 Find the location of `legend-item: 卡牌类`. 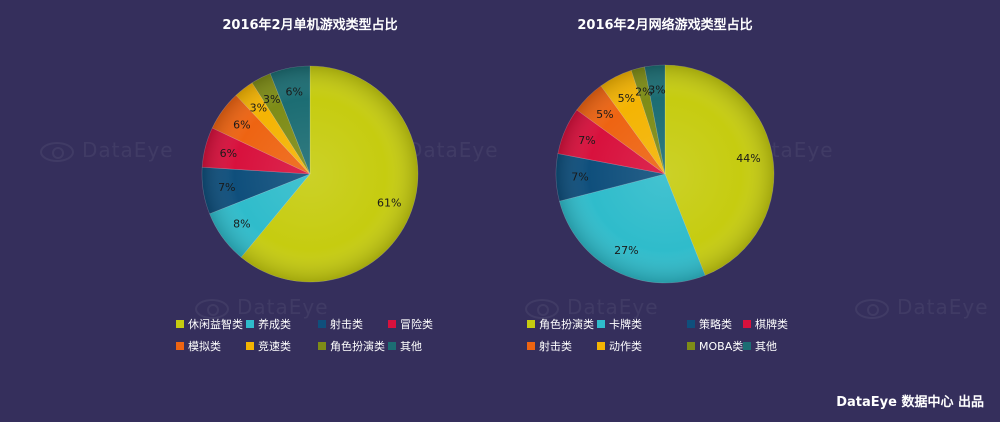

legend-item: 卡牌类 is located at coordinates (619, 324).